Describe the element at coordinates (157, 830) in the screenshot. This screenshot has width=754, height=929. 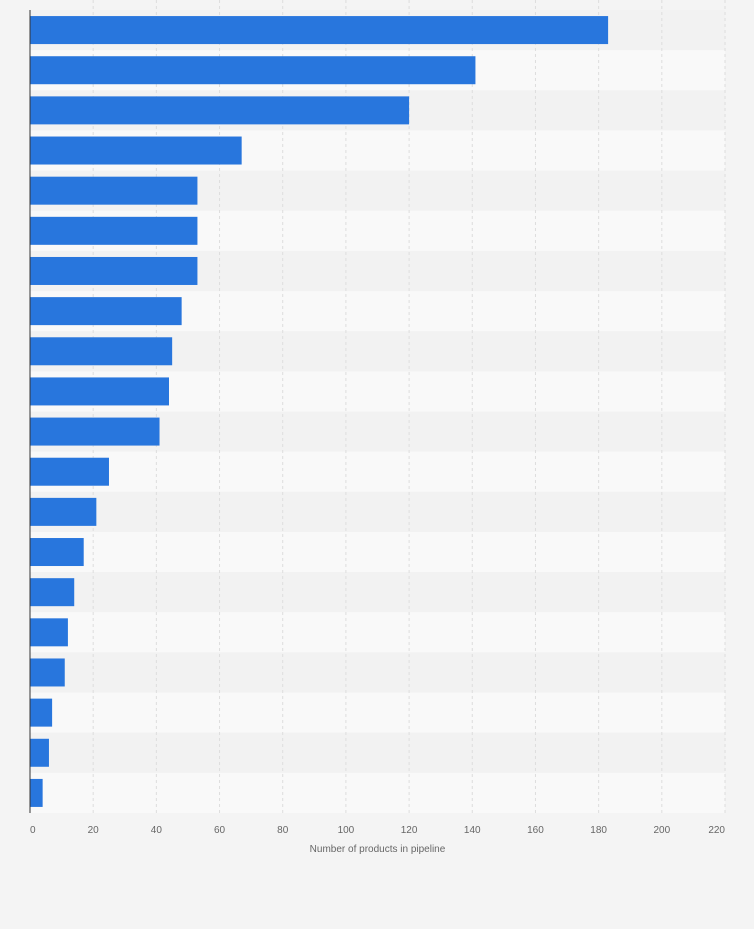
I see `x-tick-label: 40` at that location.